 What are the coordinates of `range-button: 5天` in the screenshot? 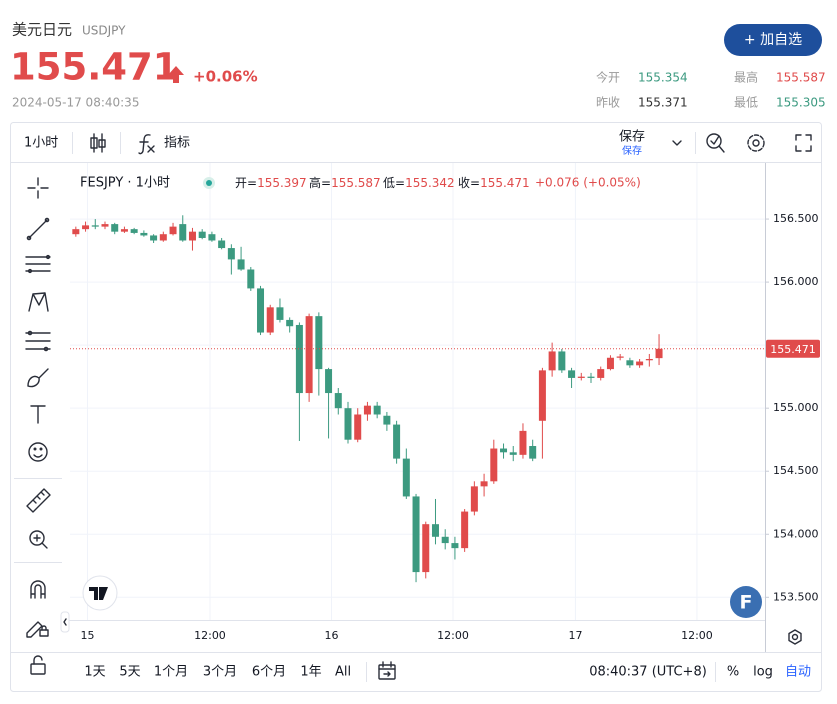 It's located at (129, 672).